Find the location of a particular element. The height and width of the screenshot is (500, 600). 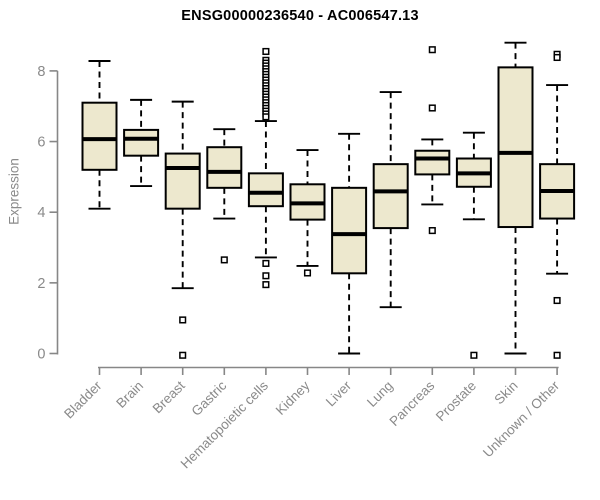

boxplot-gastric is located at coordinates (224, 196).